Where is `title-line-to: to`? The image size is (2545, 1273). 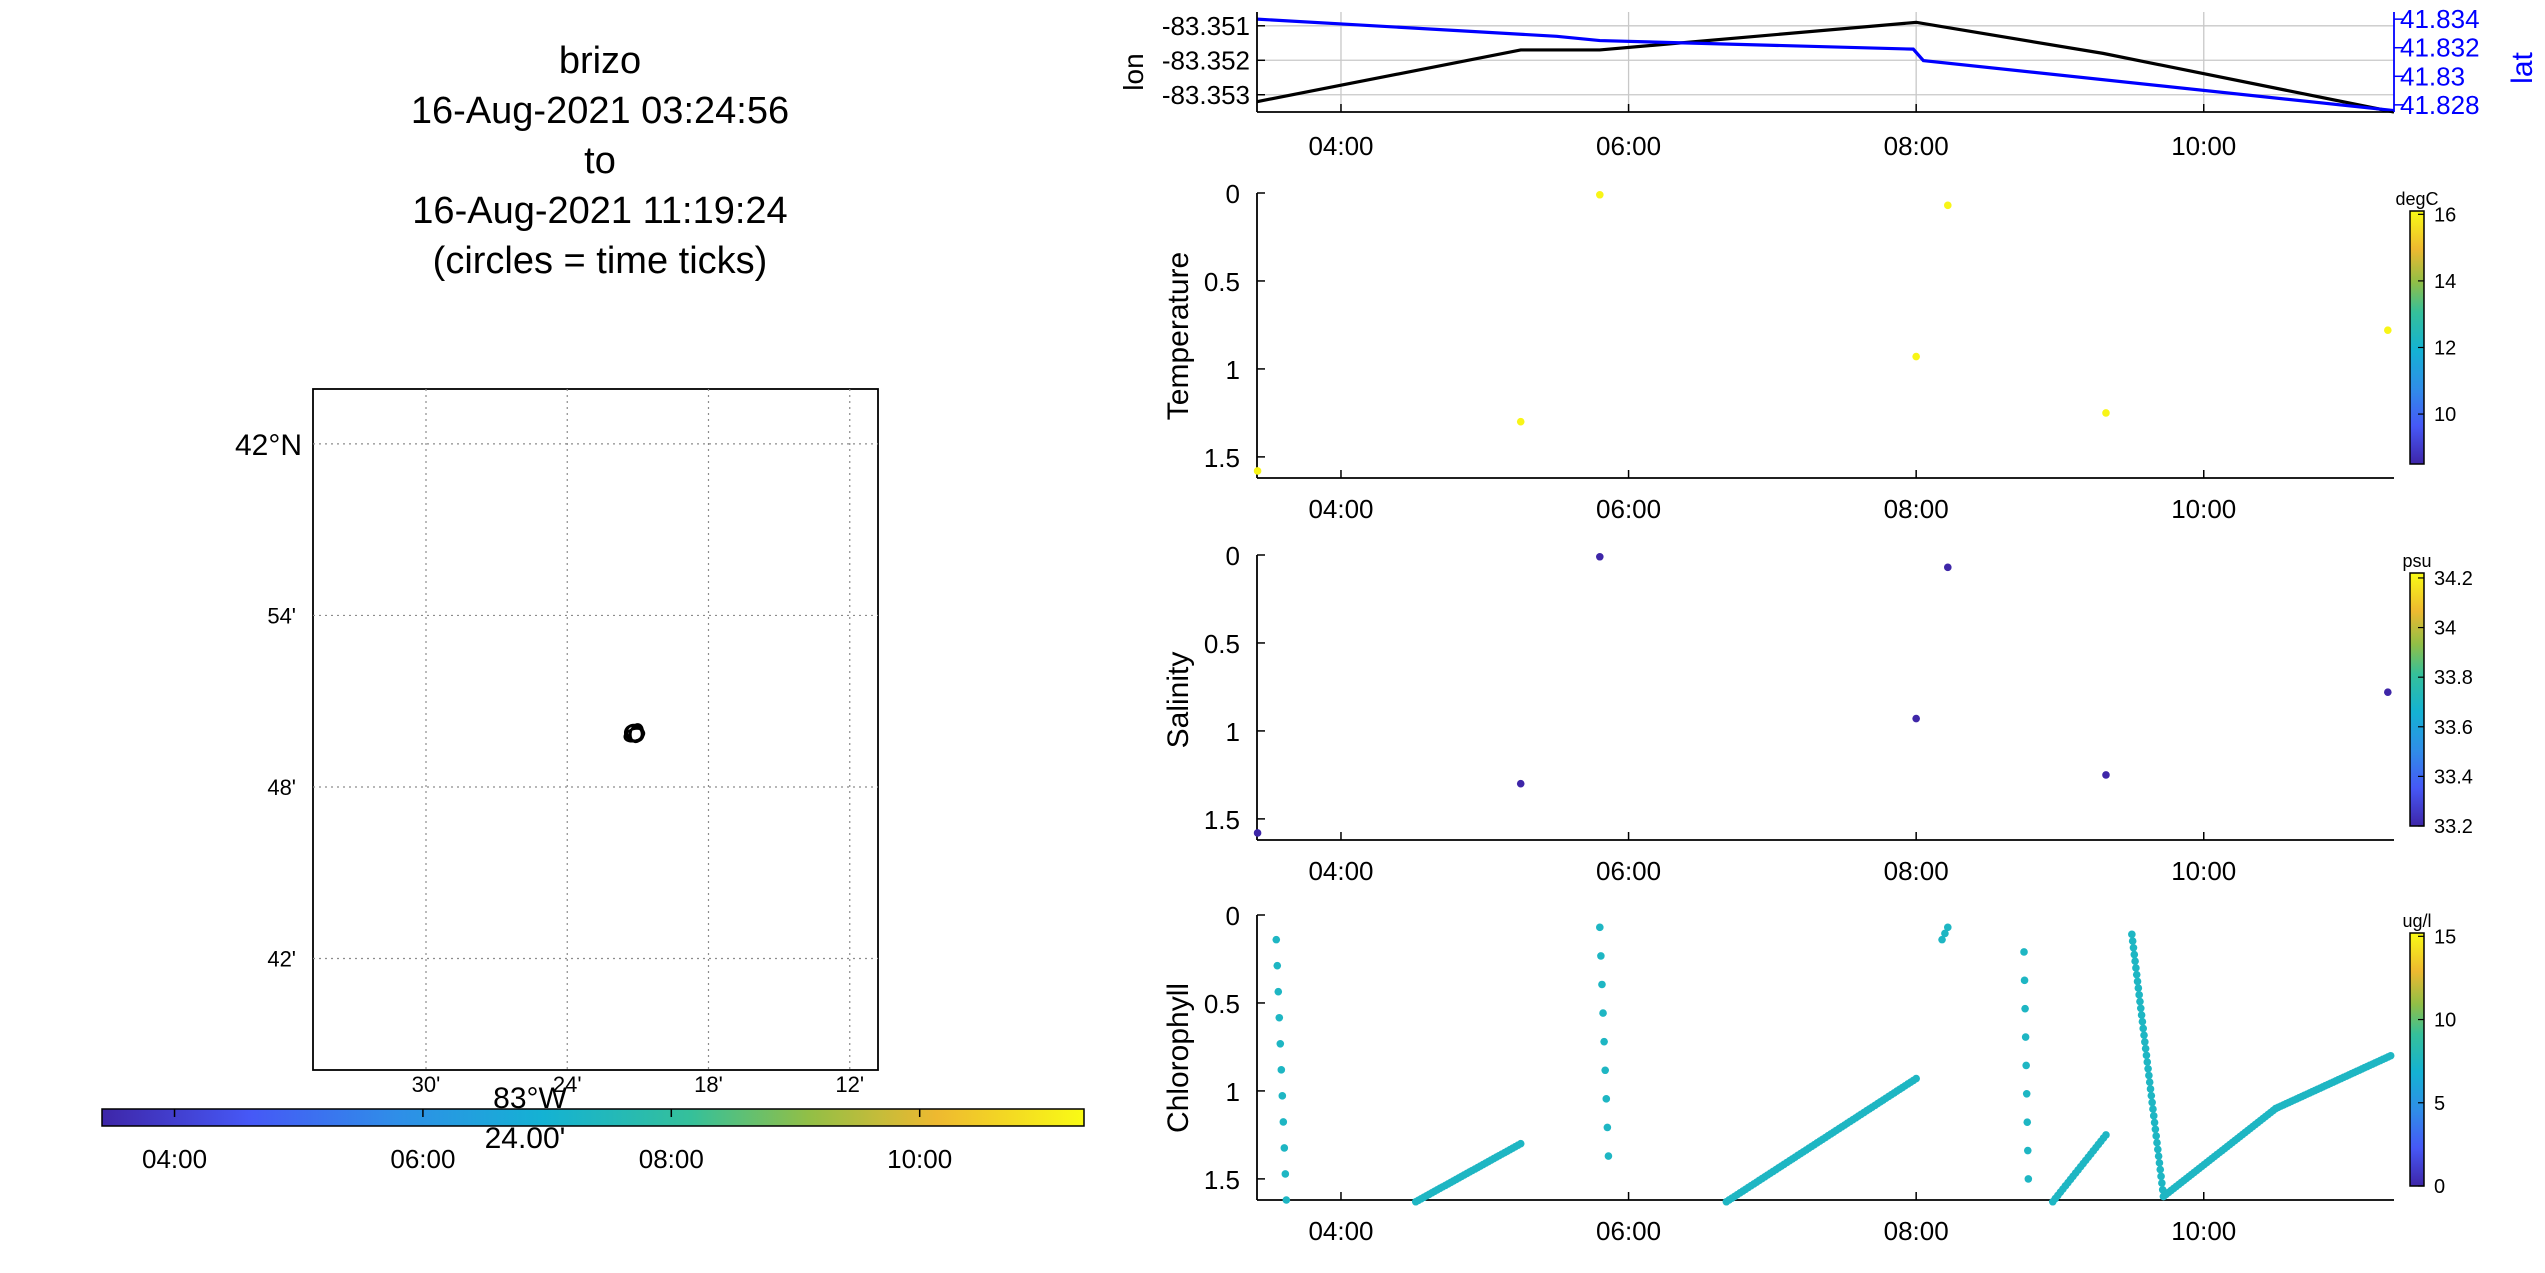
title-line-to: to is located at coordinates (600, 161).